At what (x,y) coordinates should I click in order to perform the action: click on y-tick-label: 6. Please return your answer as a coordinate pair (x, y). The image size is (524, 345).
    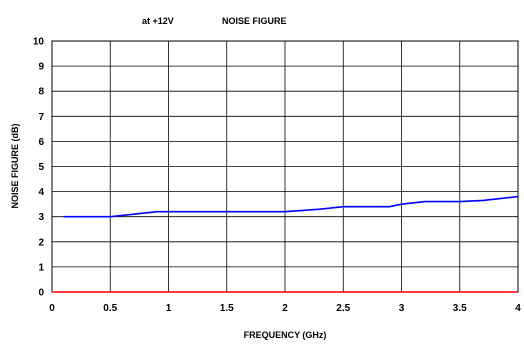
    Looking at the image, I should click on (41, 142).